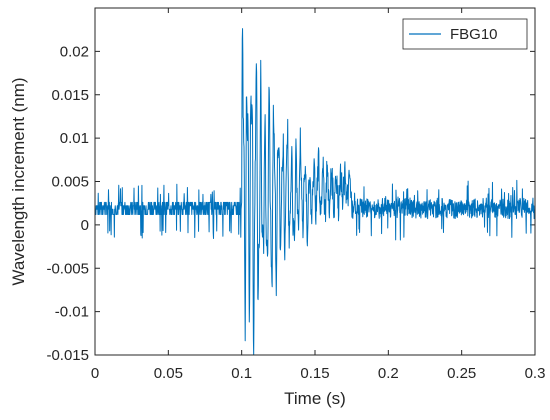 The height and width of the screenshot is (420, 550). Describe the element at coordinates (18, 181) in the screenshot. I see `y-axis-label: Wavelength increment (nm)` at that location.